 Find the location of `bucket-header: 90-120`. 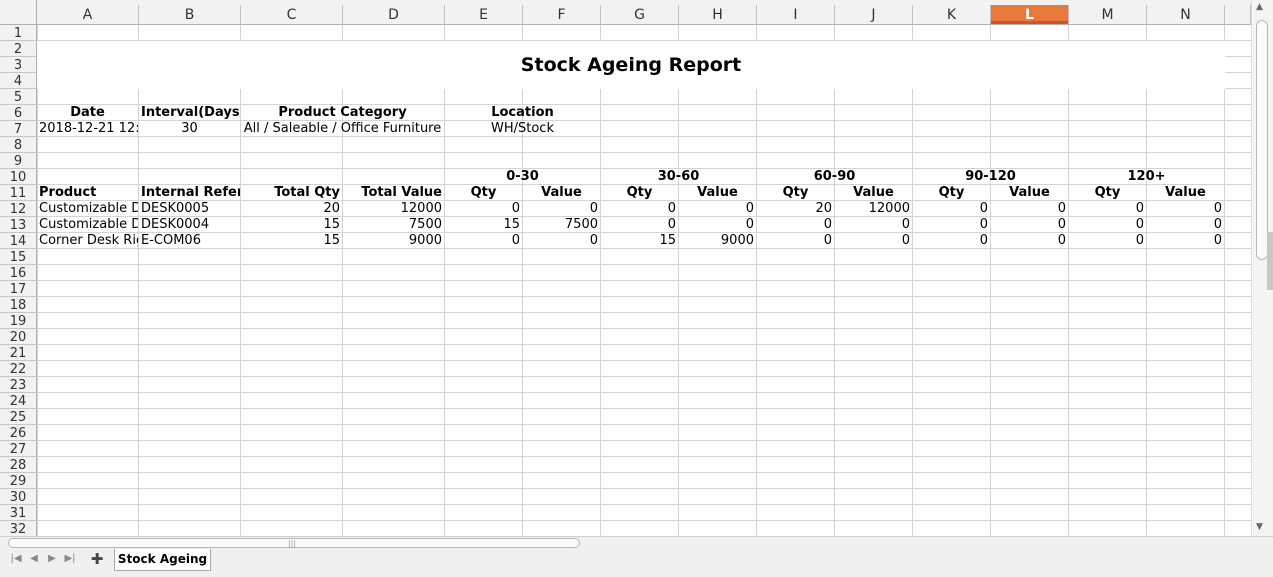

bucket-header: 90-120 is located at coordinates (990, 176).